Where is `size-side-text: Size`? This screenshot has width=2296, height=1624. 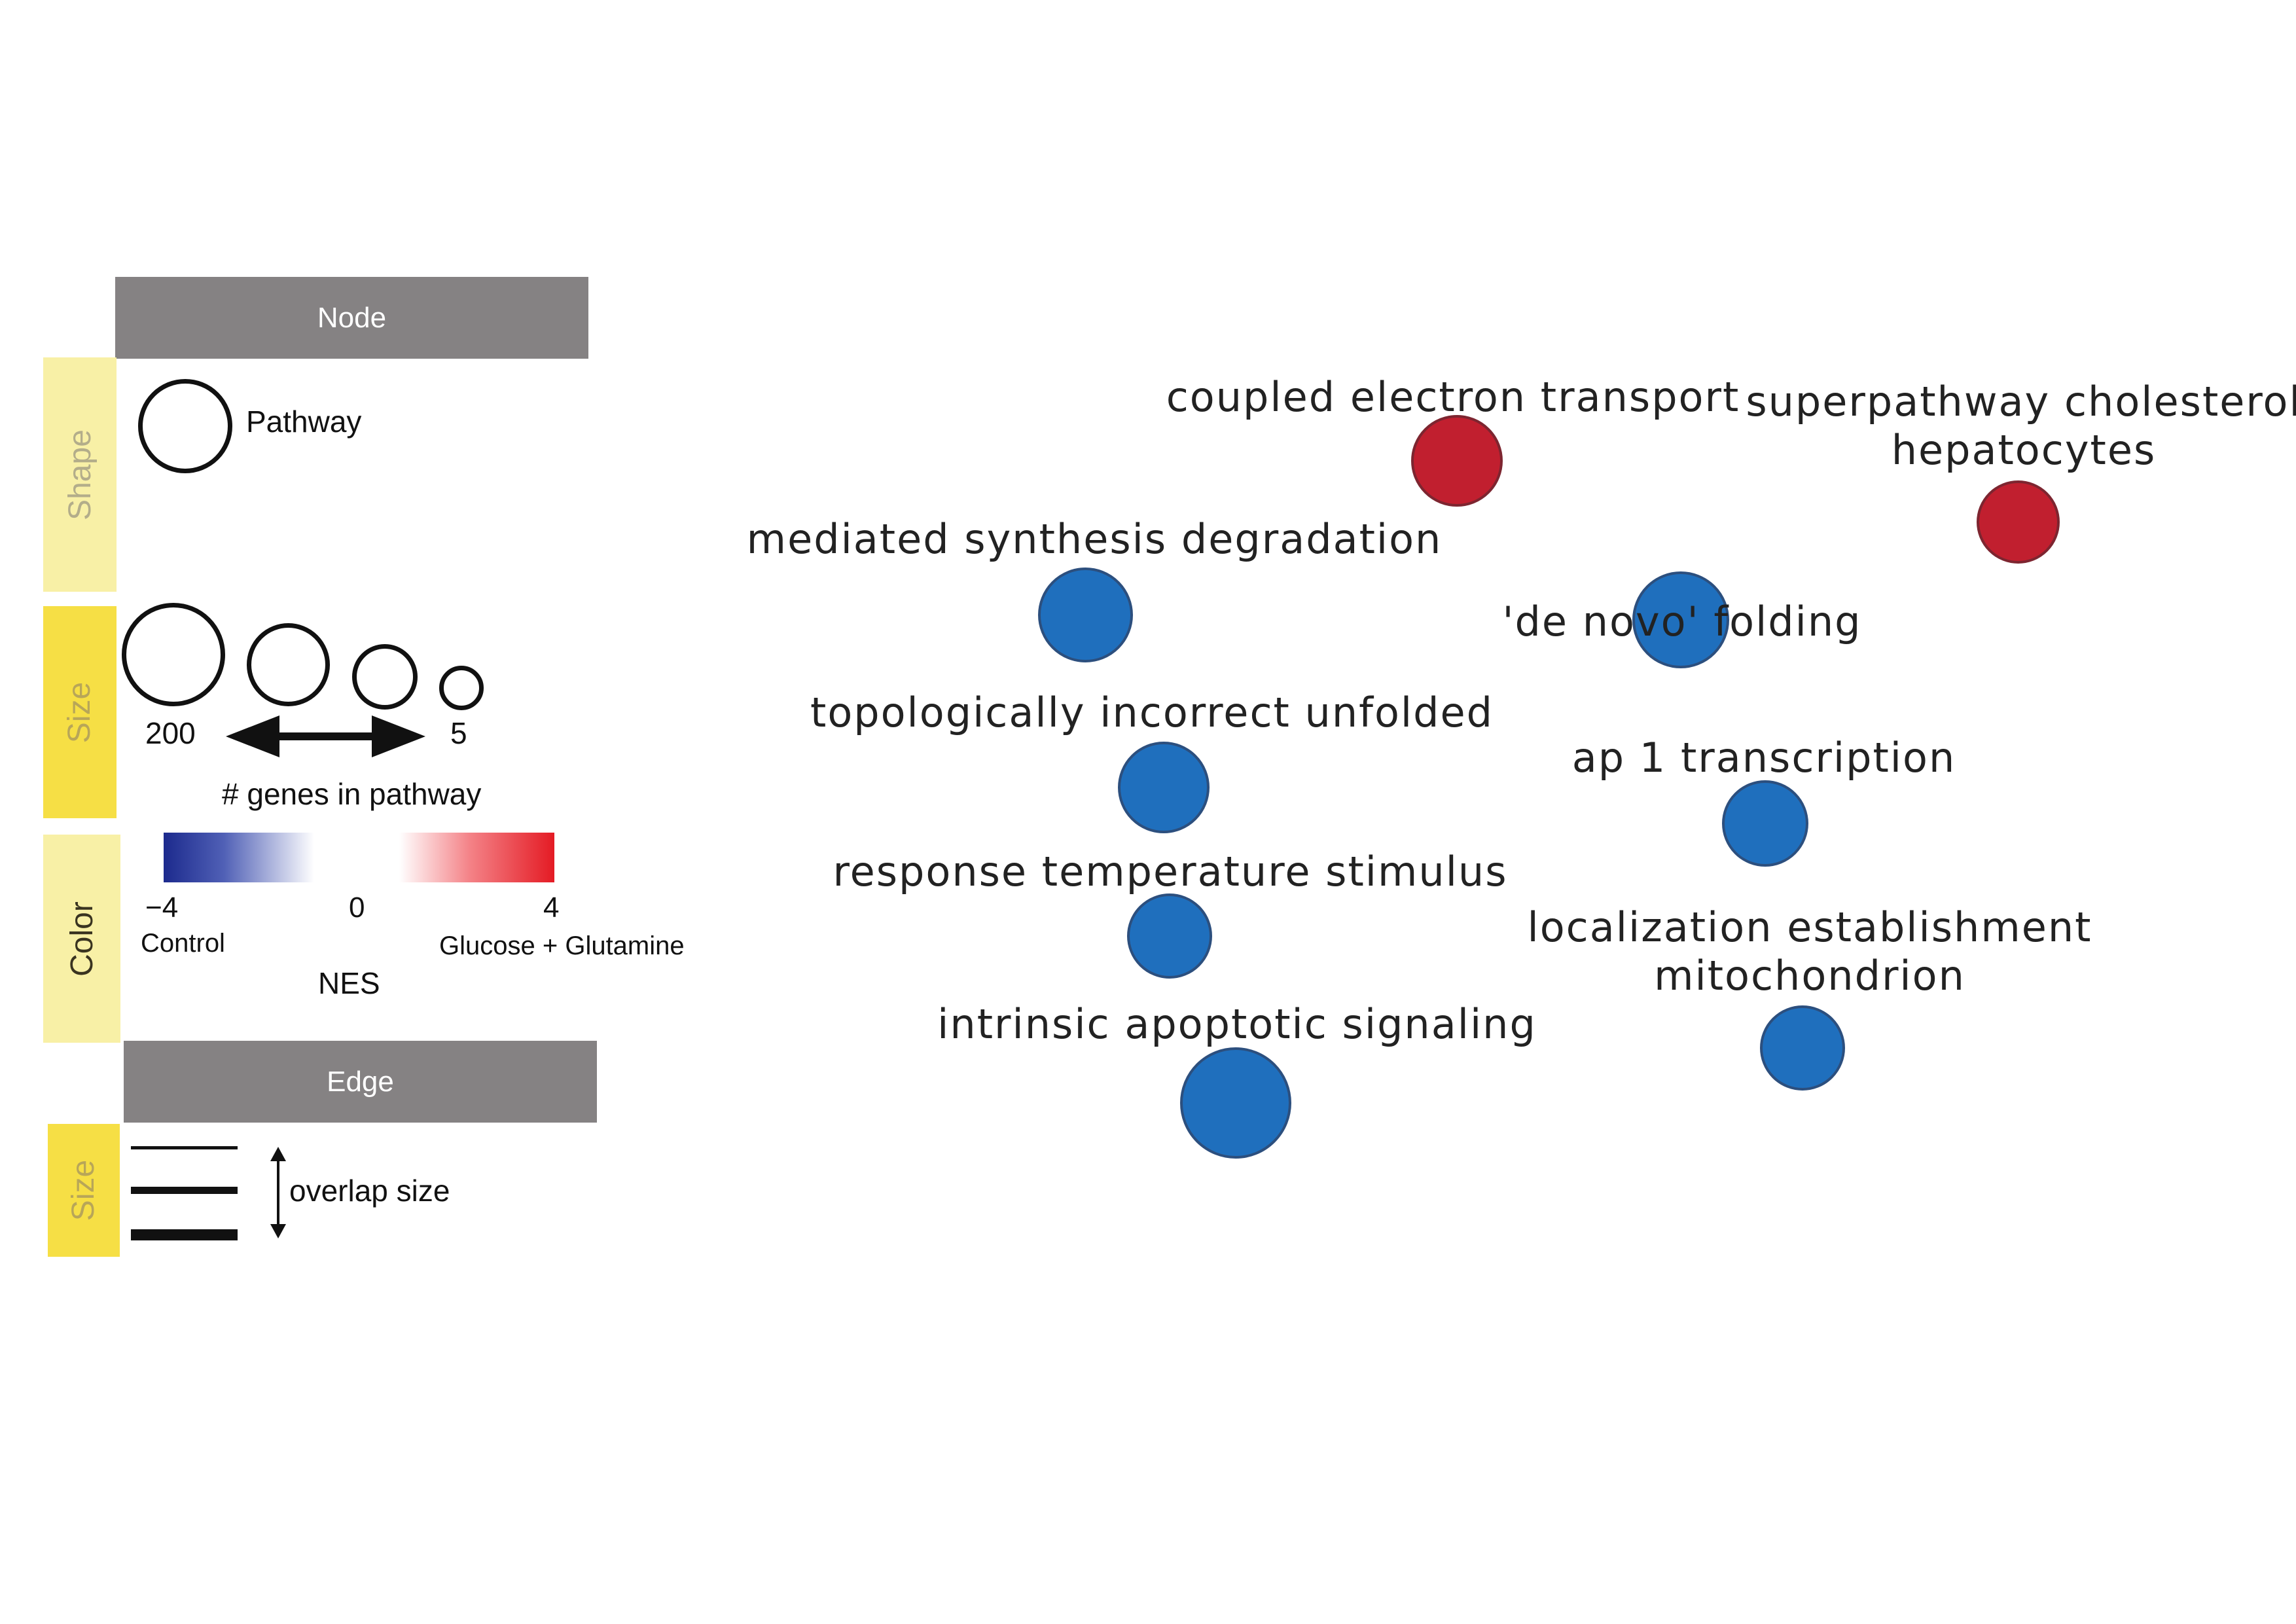 size-side-text: Size is located at coordinates (80, 712).